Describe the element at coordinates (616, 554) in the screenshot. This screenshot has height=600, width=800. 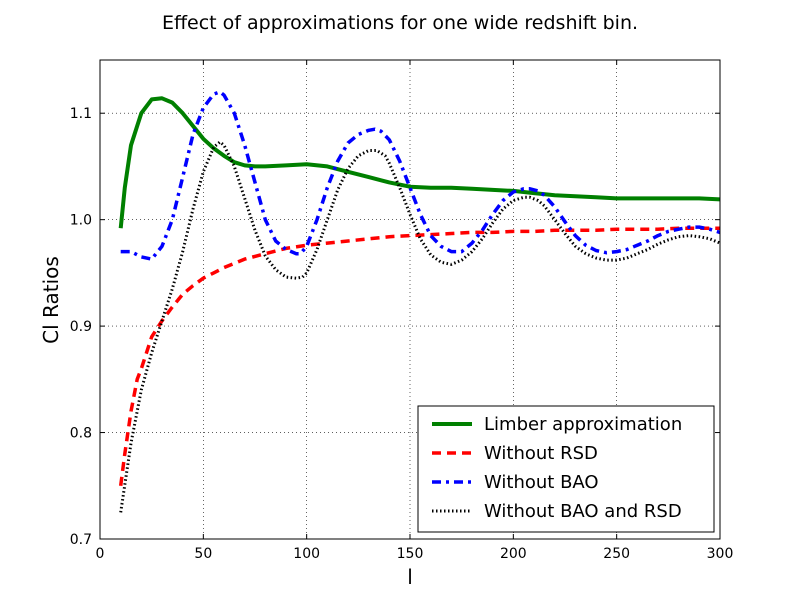
I see `x-tick-label: 250` at that location.